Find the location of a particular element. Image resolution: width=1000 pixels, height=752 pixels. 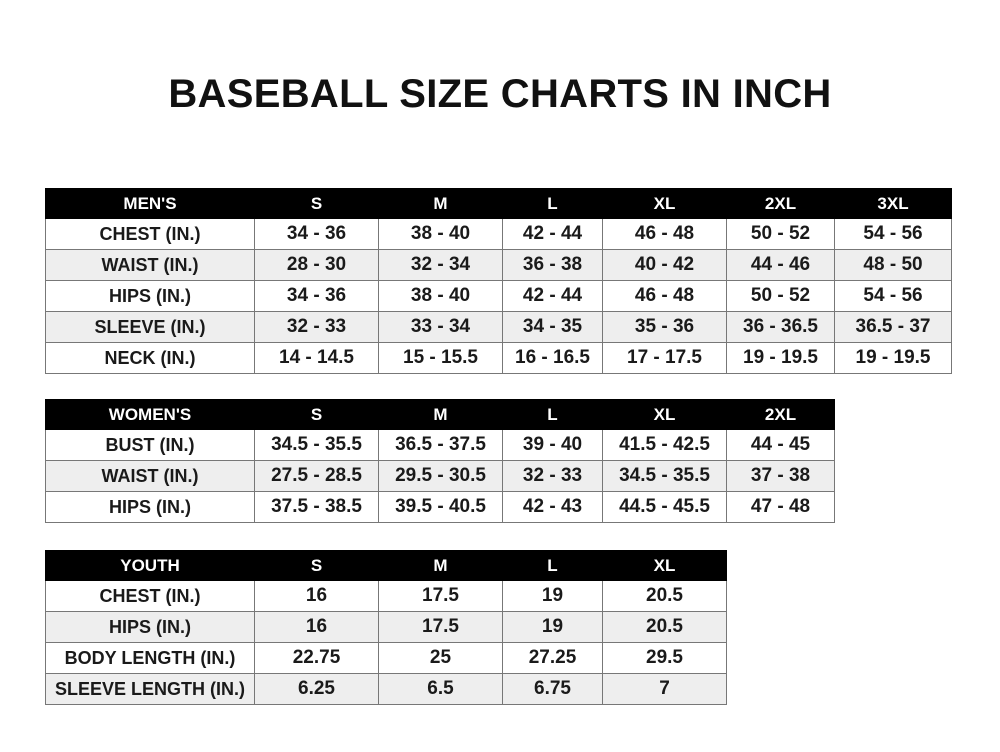

measurement-label: SLEEVE LENGTH (IN.) is located at coordinates (150, 689).